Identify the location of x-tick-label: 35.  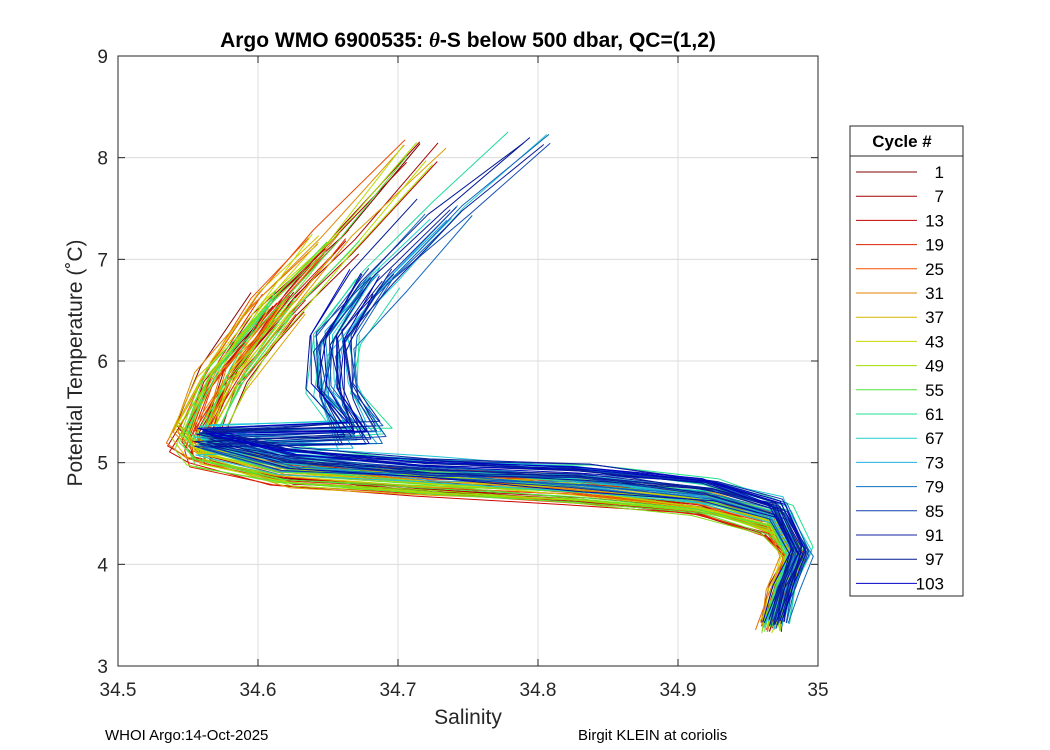
(817, 690).